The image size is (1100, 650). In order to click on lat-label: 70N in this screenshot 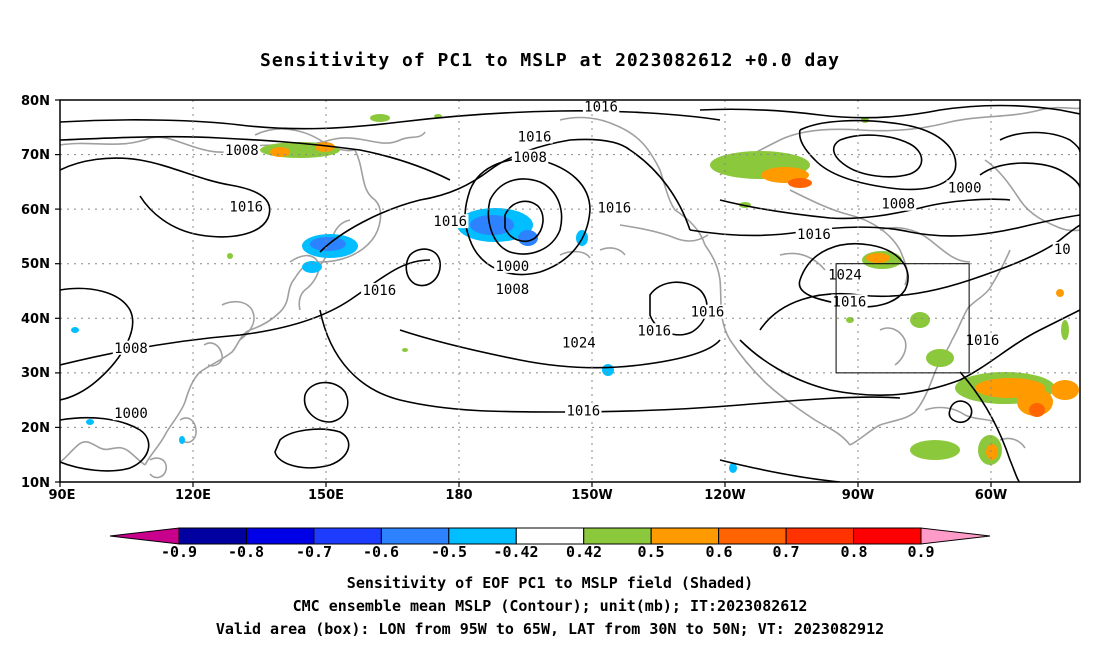, I will do `click(35, 155)`.